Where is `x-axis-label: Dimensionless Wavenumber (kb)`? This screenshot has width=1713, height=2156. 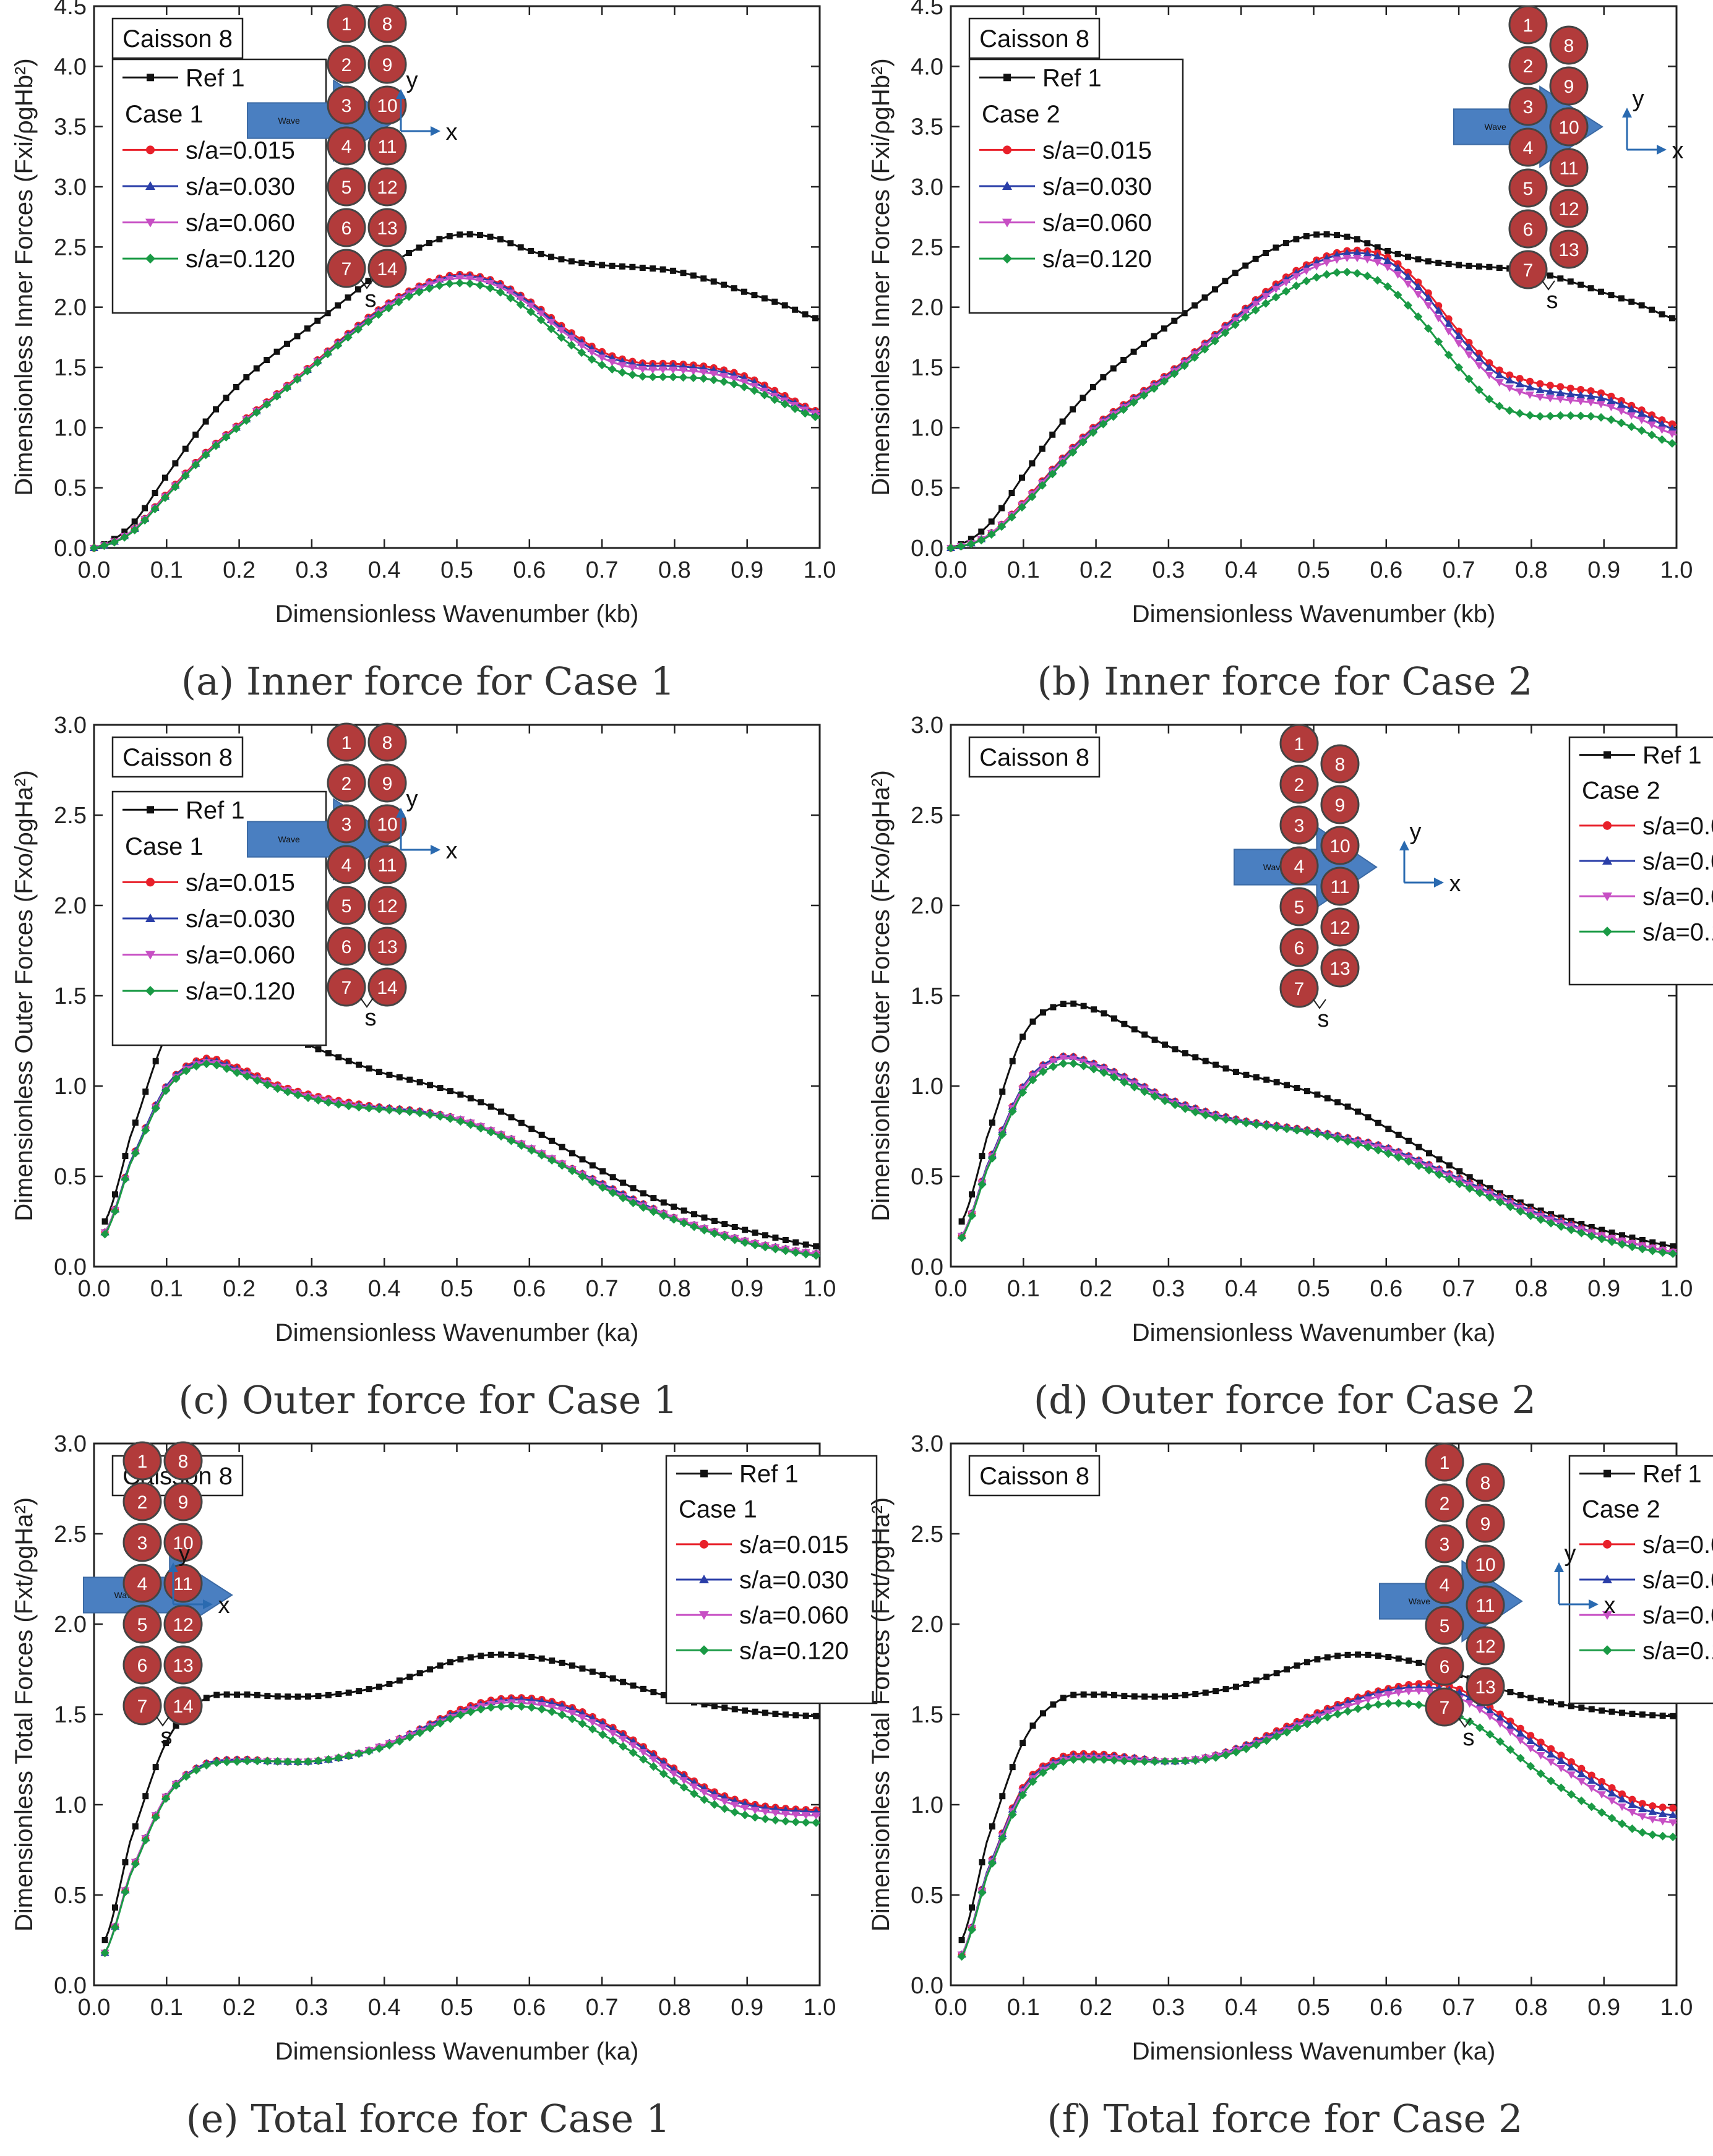 x-axis-label: Dimensionless Wavenumber (kb) is located at coordinates (457, 614).